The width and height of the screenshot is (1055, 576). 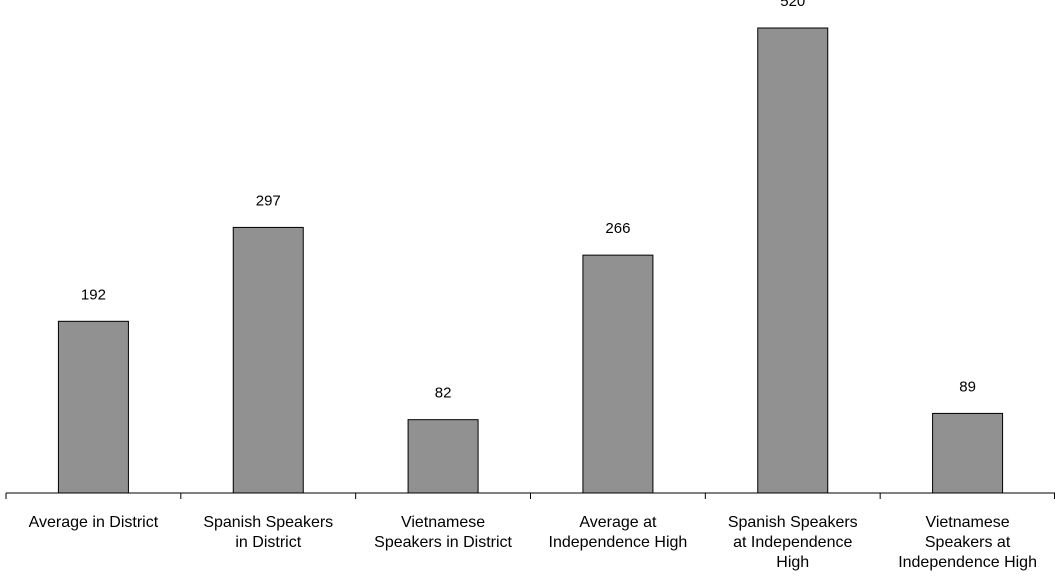 I want to click on data-label: 520, so click(x=792, y=5).